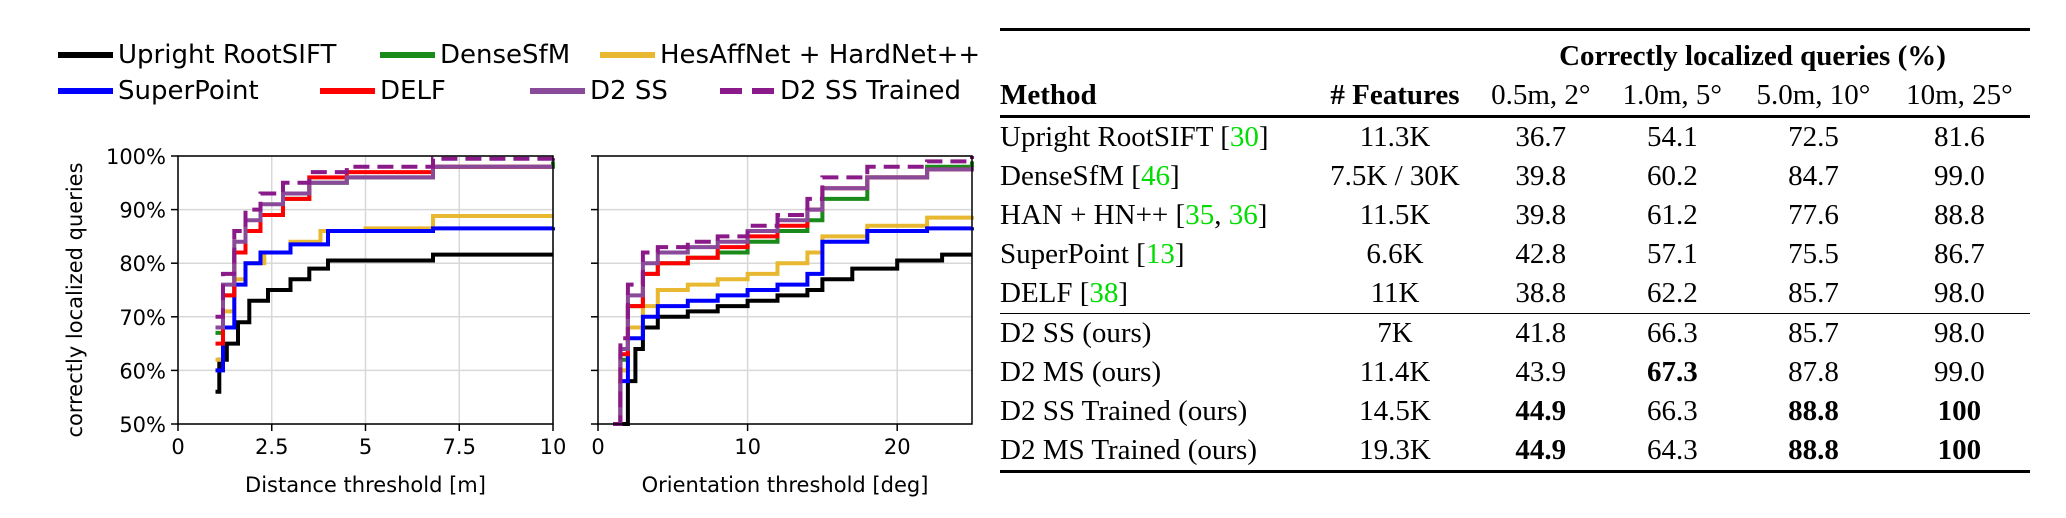 This screenshot has height=518, width=2066. I want to click on method-name: D2 MS (ours), so click(1081, 372).